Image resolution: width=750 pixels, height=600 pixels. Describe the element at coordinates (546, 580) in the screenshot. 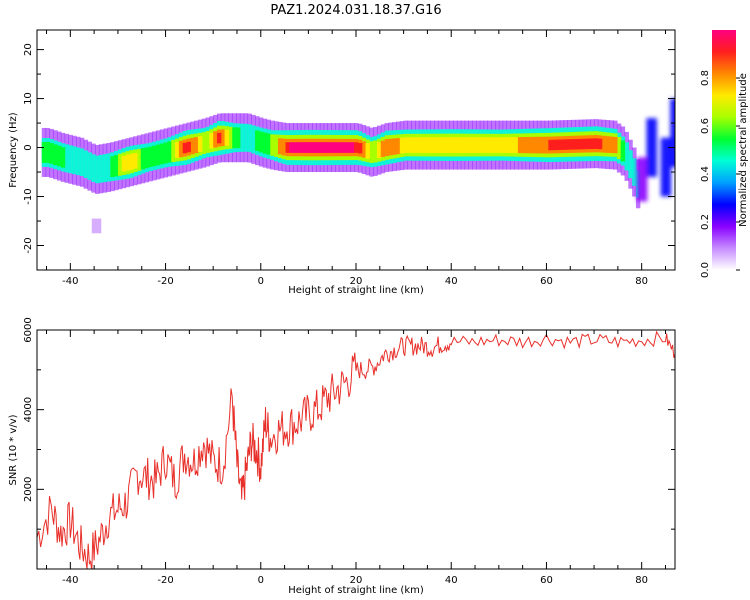

I see `x-tick-label: 60` at that location.